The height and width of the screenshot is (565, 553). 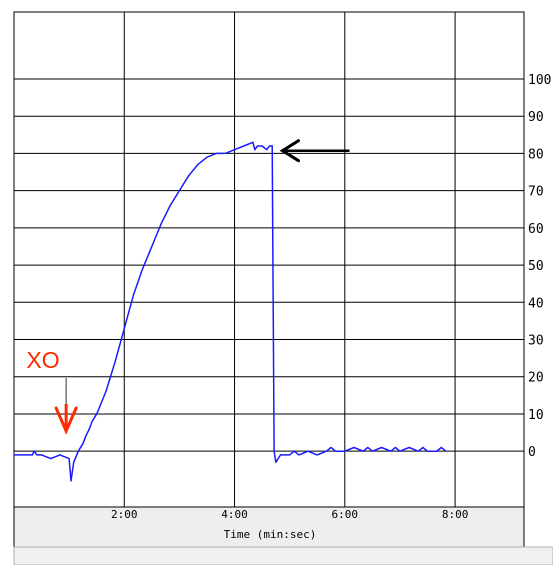 What do you see at coordinates (536, 154) in the screenshot?
I see `y-tick-label: 80` at bounding box center [536, 154].